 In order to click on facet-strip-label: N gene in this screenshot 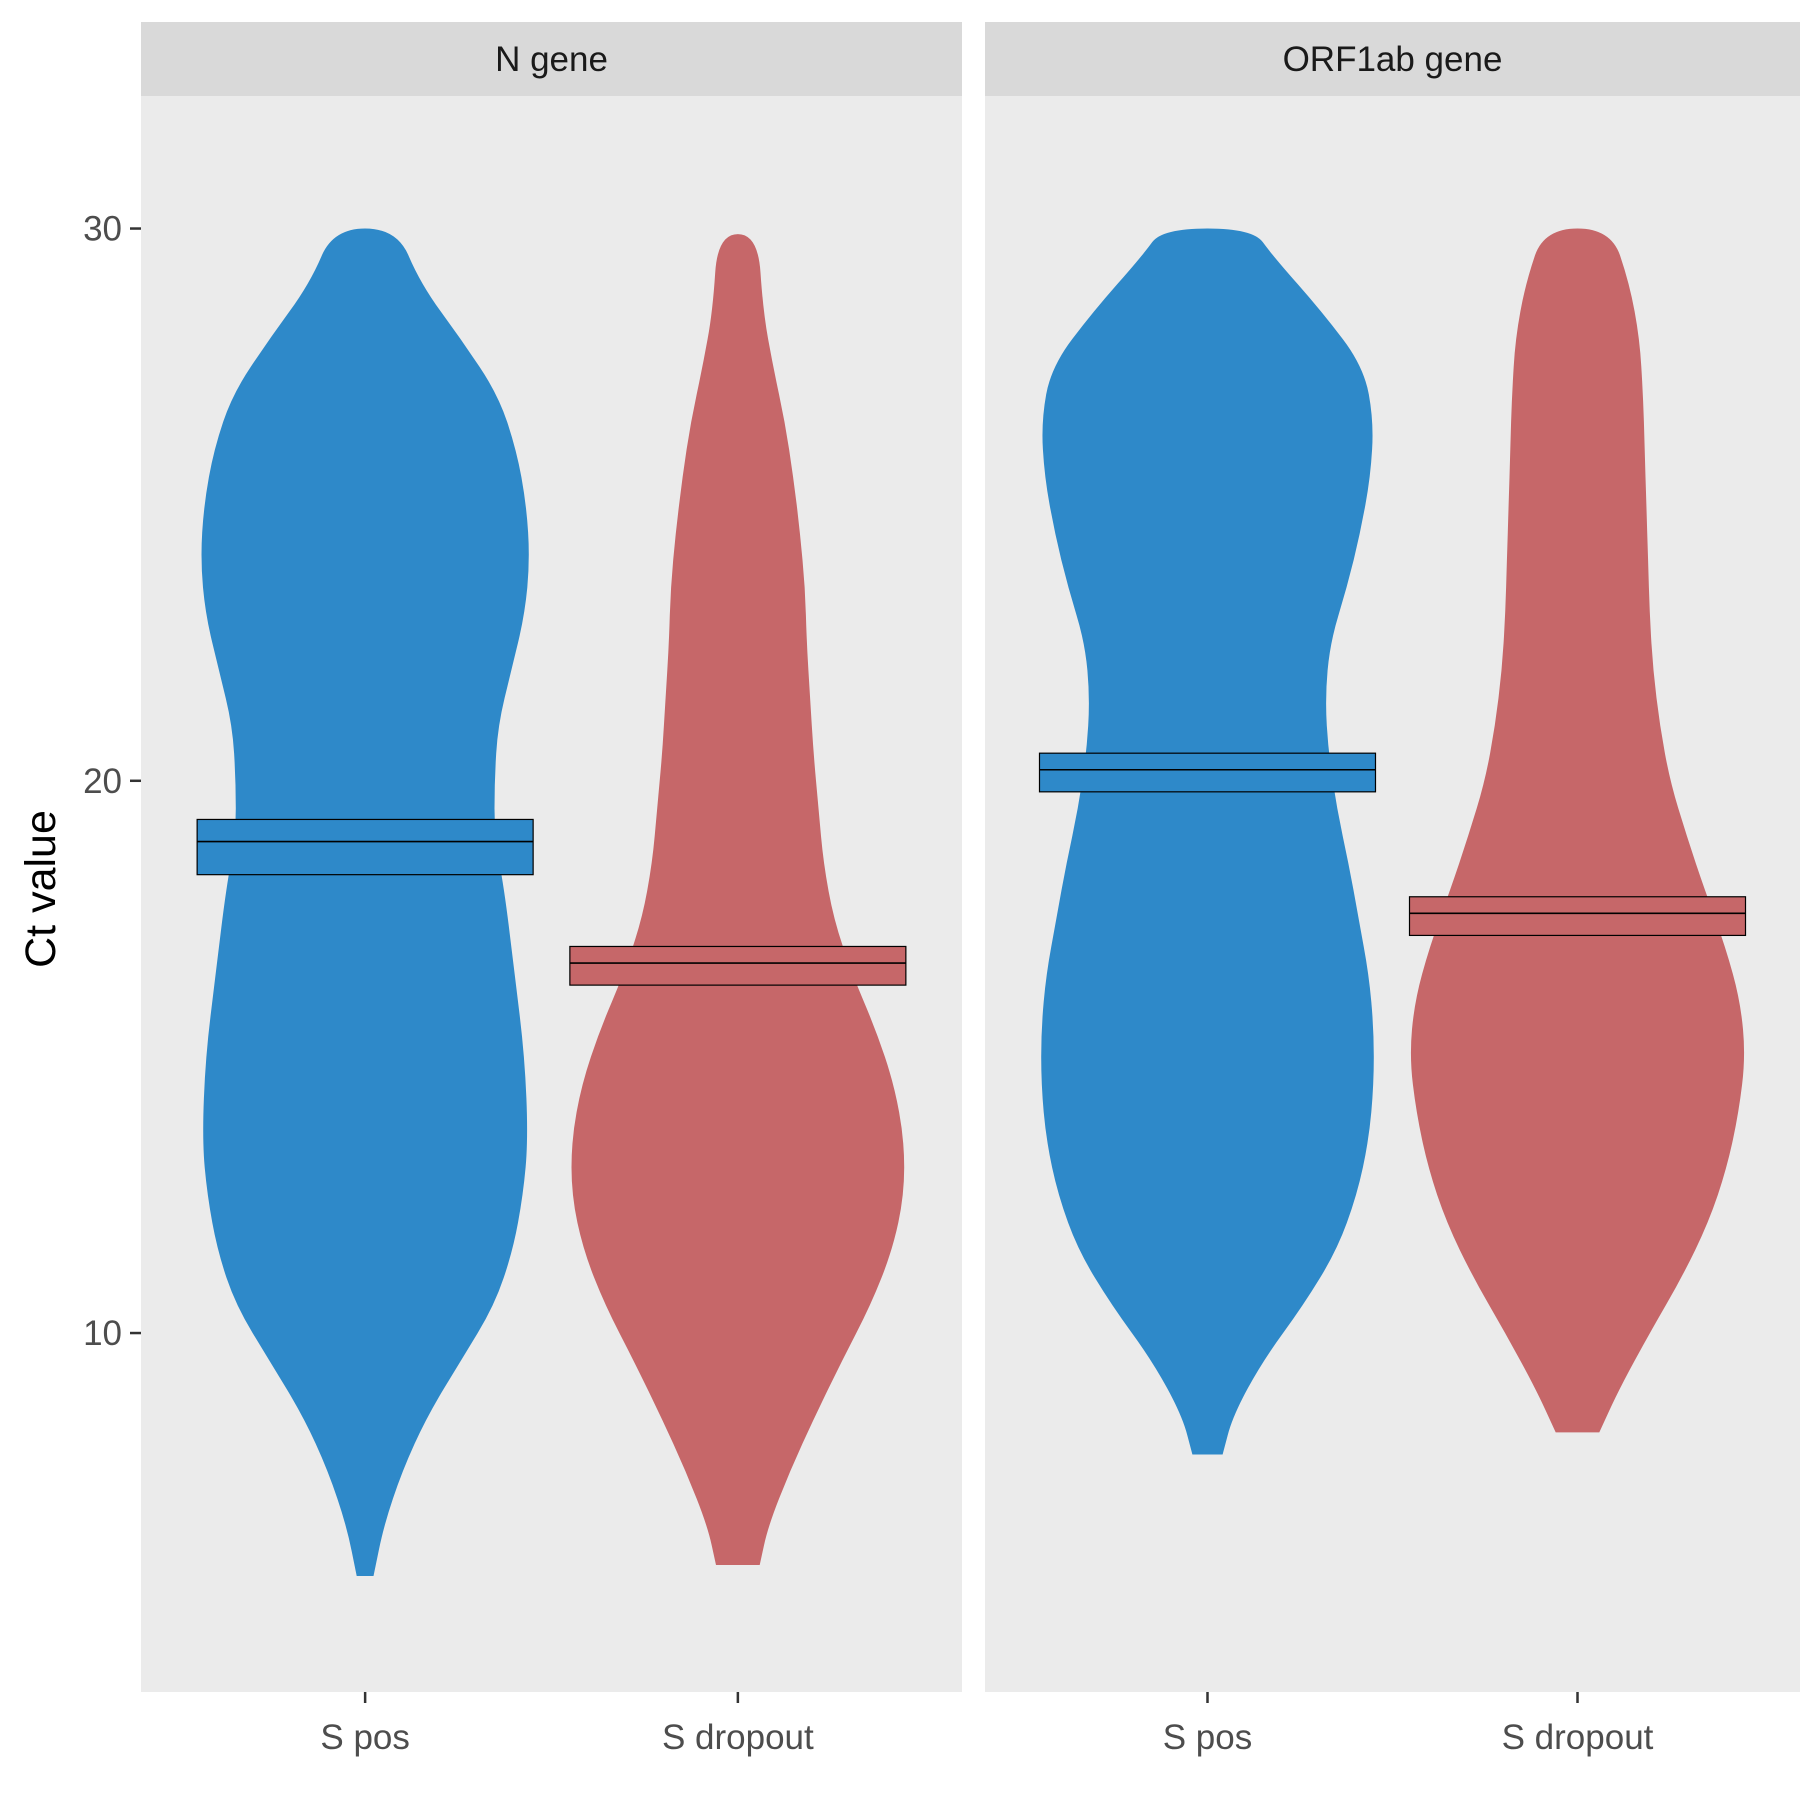, I will do `click(551, 59)`.